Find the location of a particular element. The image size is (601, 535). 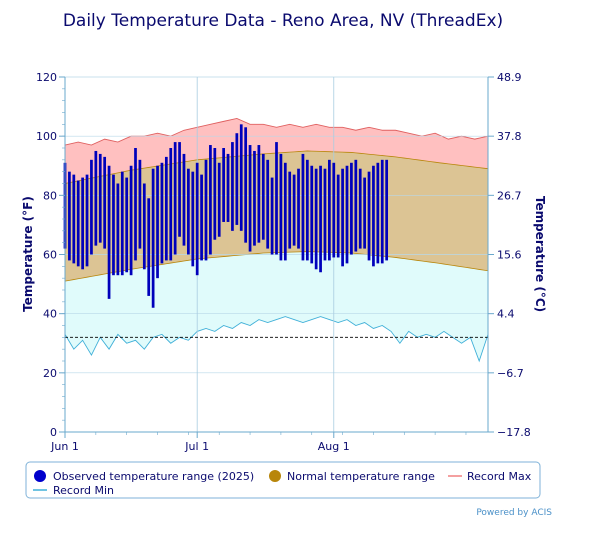

legend-normal-marker is located at coordinates (275, 476).